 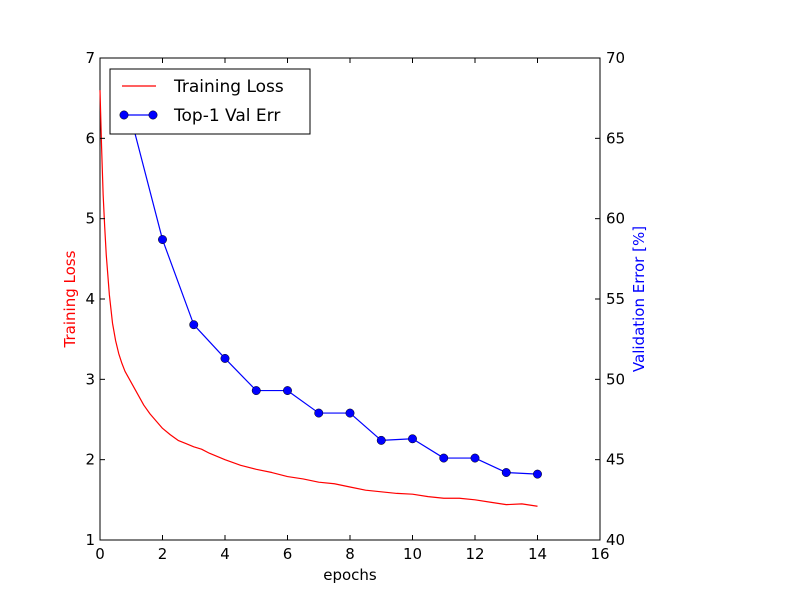 I want to click on legend-val-err-label: Top-1 Val Err, so click(x=226, y=116).